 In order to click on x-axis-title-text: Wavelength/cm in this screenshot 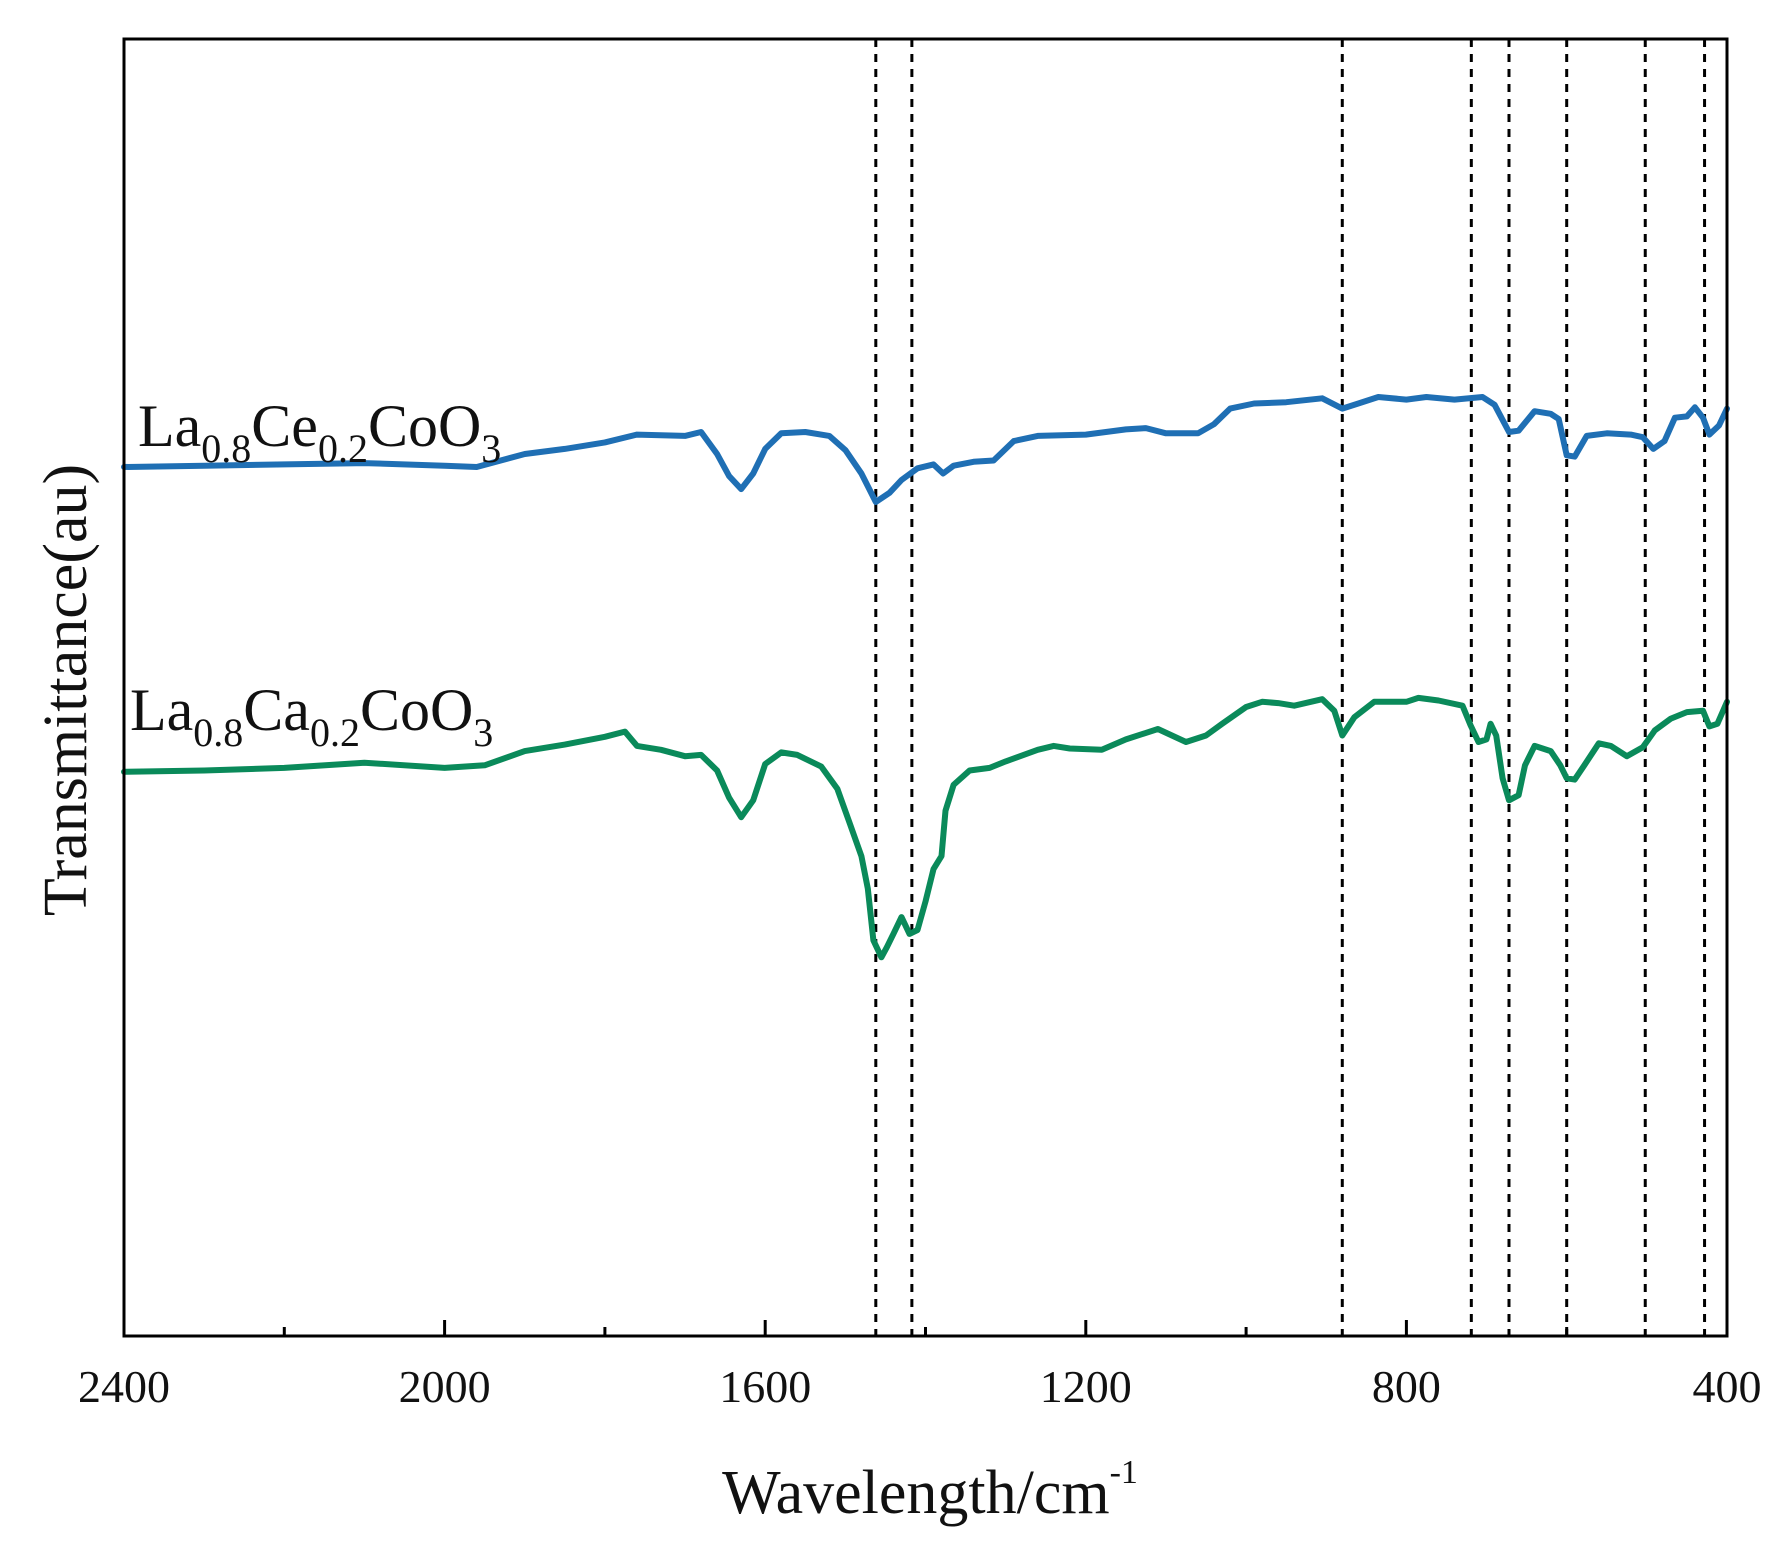, I will do `click(916, 1493)`.